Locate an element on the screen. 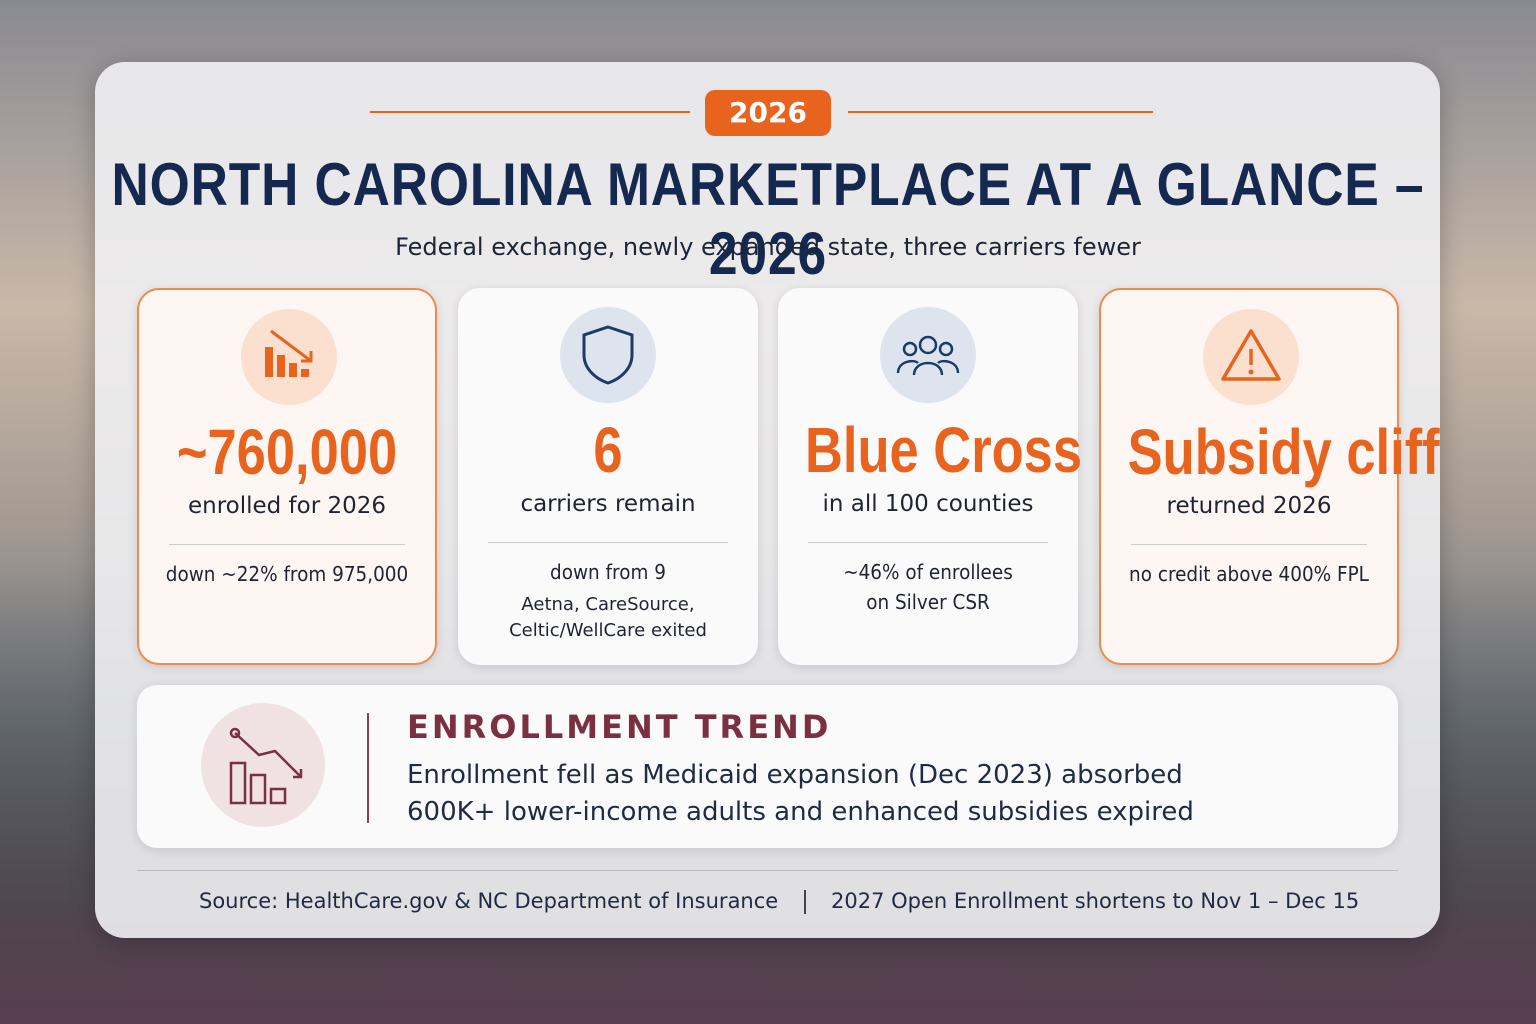 The height and width of the screenshot is (1024, 1536). stat-note: no credit above 400% FPL is located at coordinates (1249, 574).